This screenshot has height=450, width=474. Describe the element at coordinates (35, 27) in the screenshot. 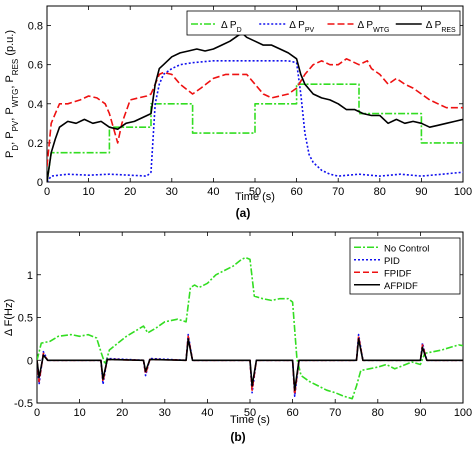

I see `y-tick-label: 0.8` at that location.